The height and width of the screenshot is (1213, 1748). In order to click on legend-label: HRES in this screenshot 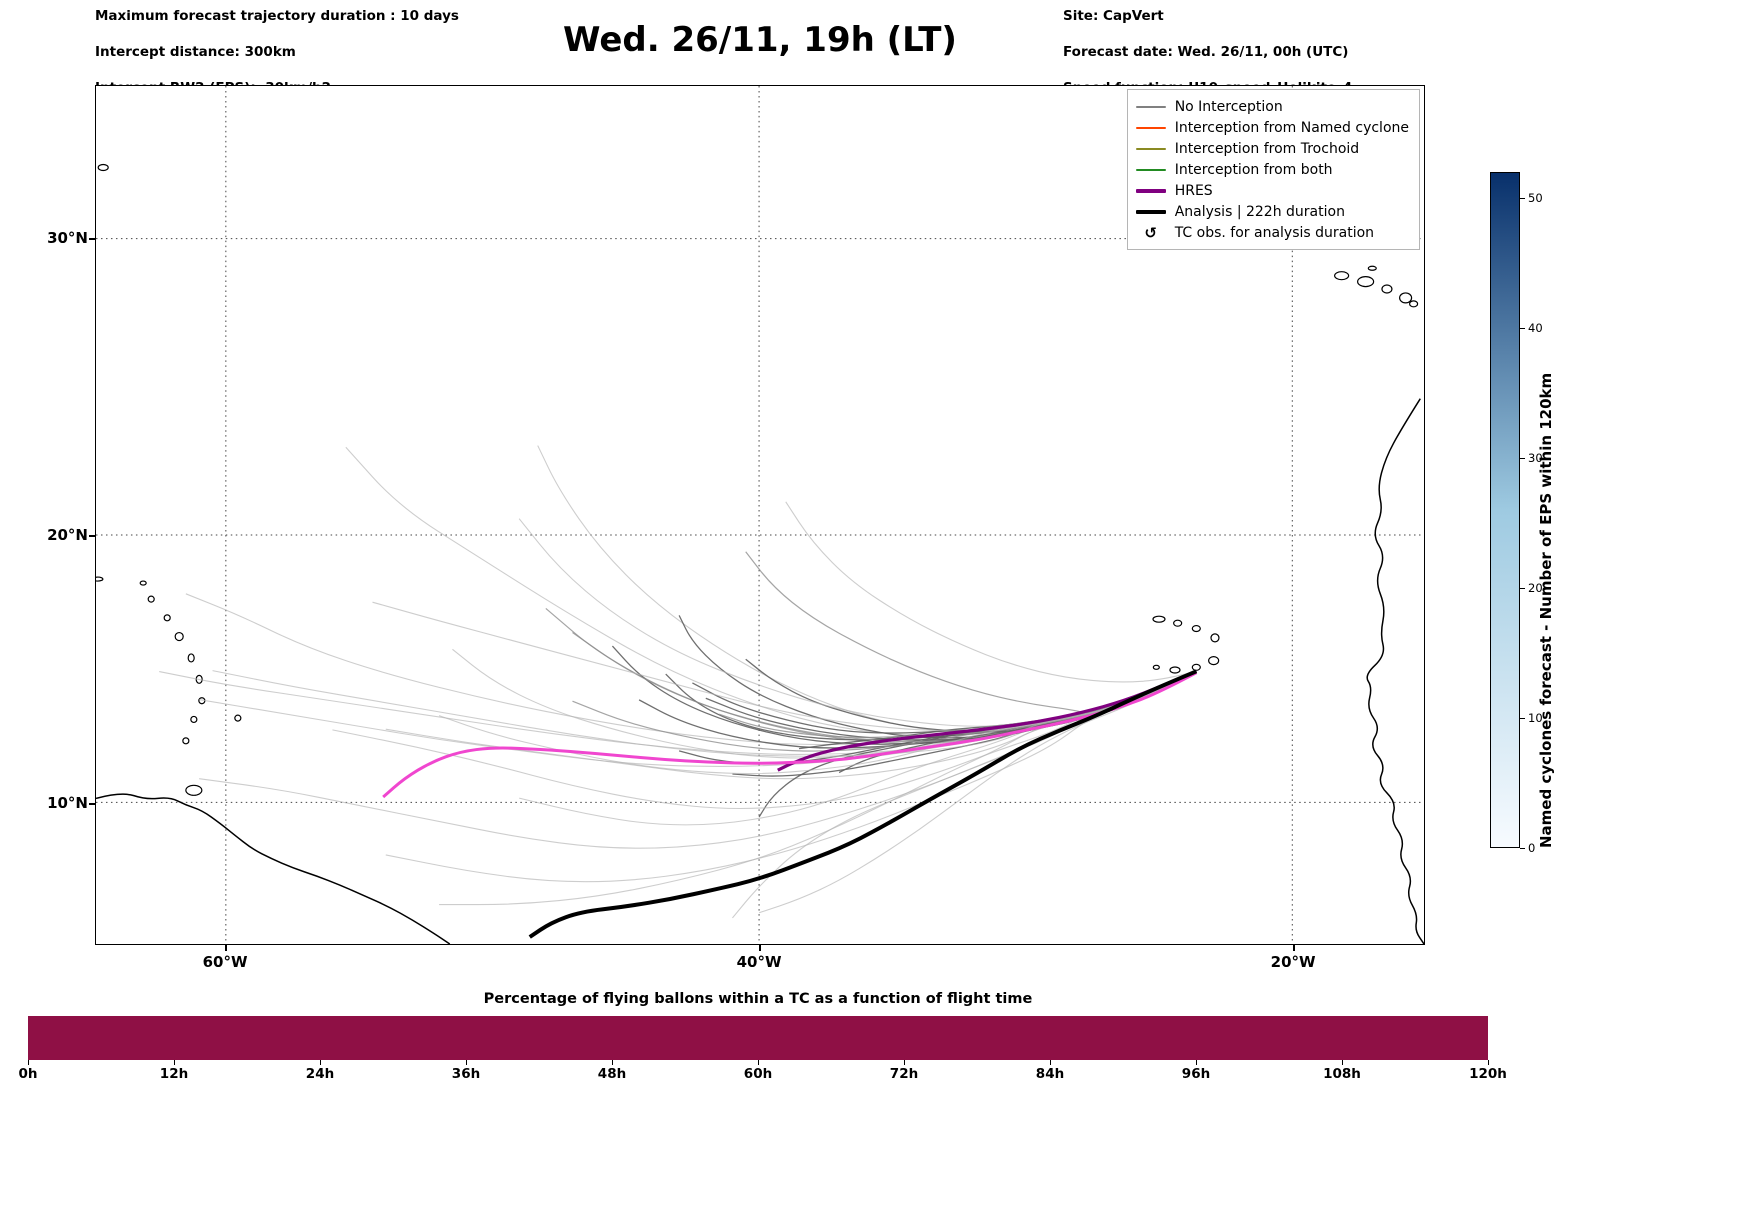, I will do `click(1193, 190)`.